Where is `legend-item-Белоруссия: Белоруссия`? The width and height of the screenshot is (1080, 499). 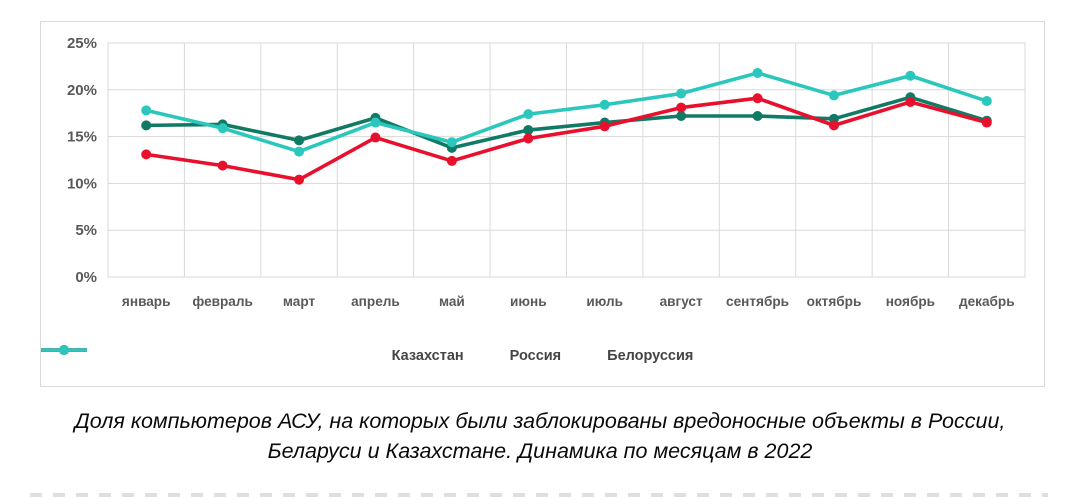
legend-item-Белоруссия: Белоруссия is located at coordinates (367, 354).